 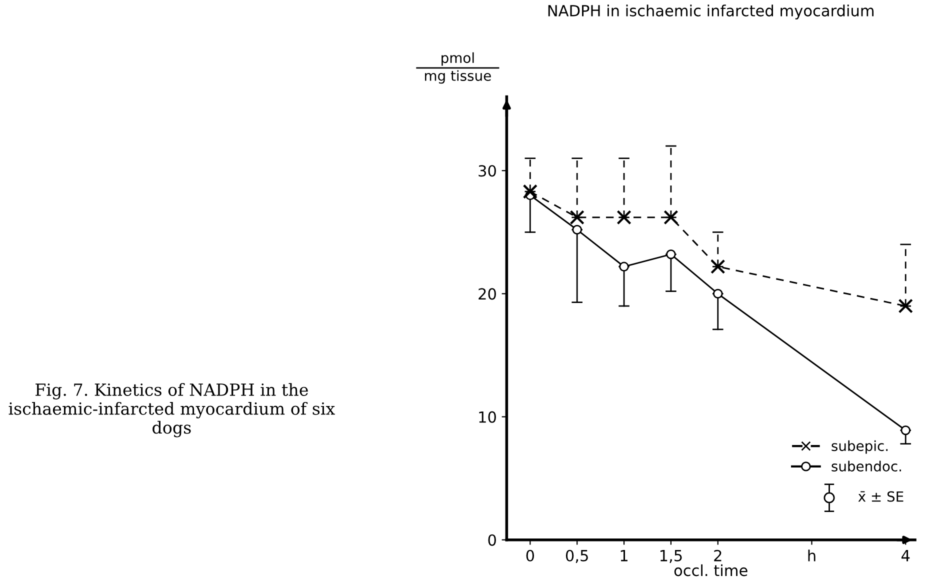 What do you see at coordinates (711, 12) in the screenshot?
I see `chart-title: NADPH in ischaemic infarcted myocardium` at bounding box center [711, 12].